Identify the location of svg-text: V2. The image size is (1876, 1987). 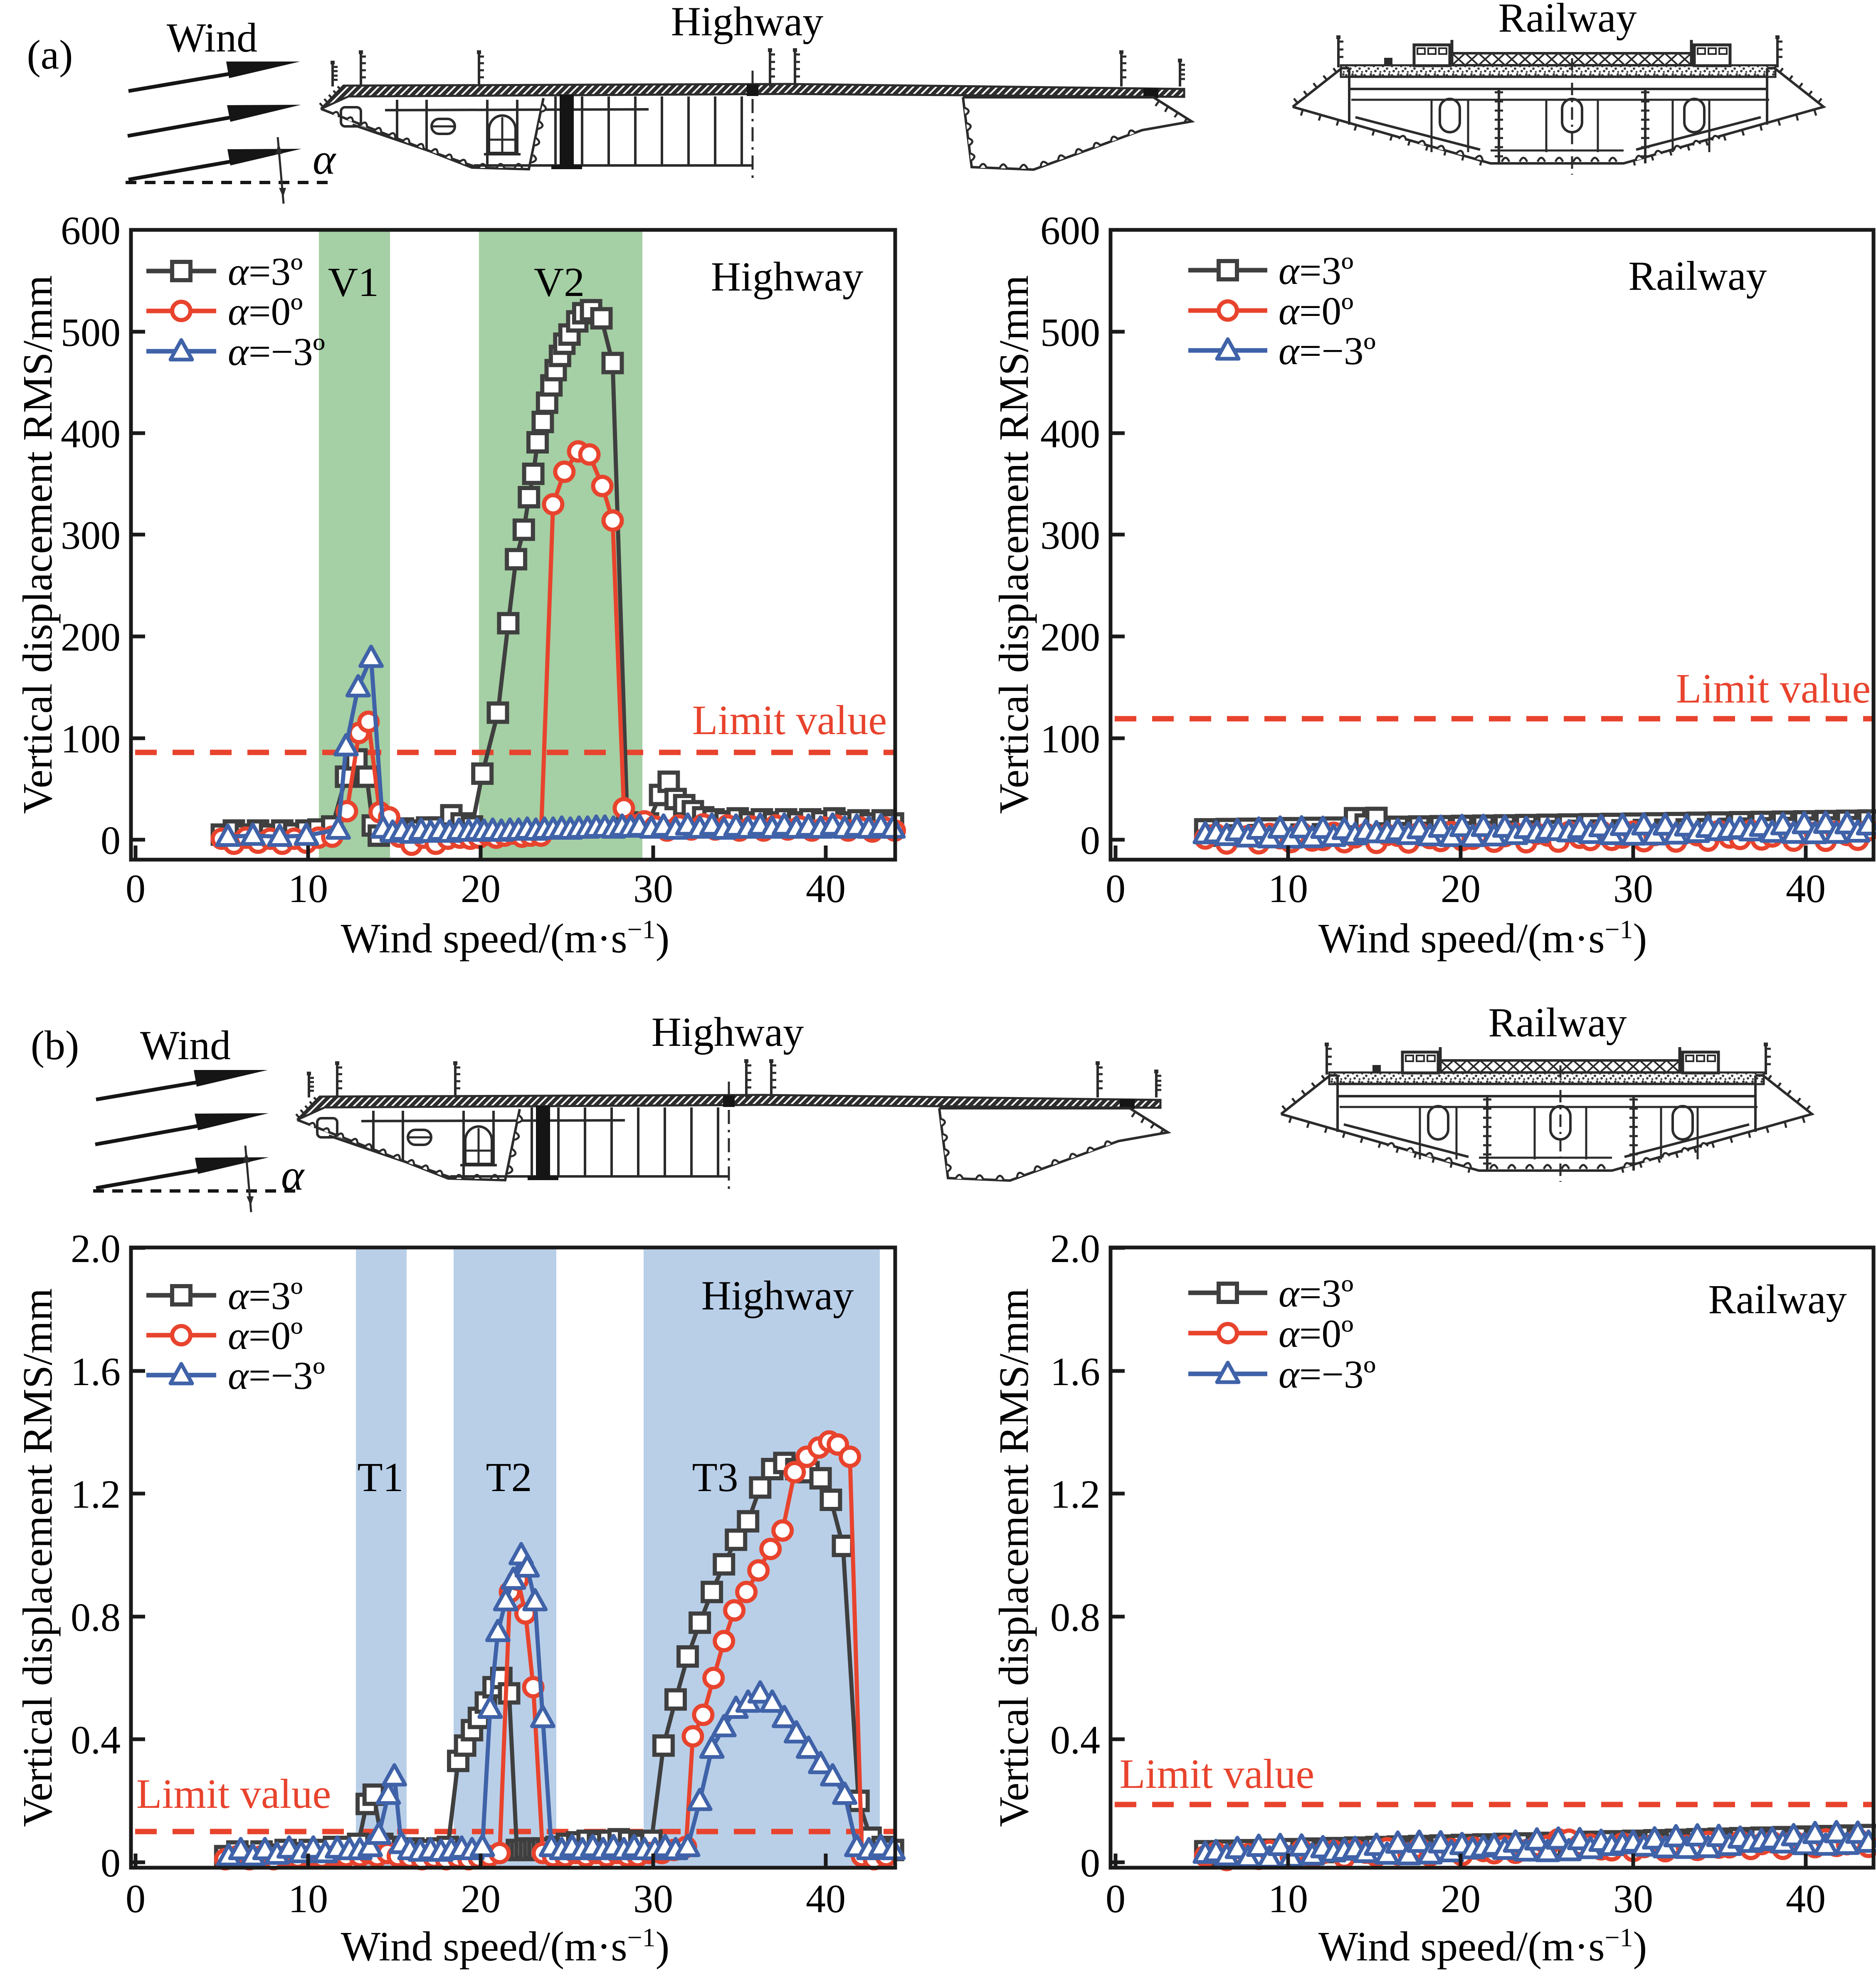
(559, 282).